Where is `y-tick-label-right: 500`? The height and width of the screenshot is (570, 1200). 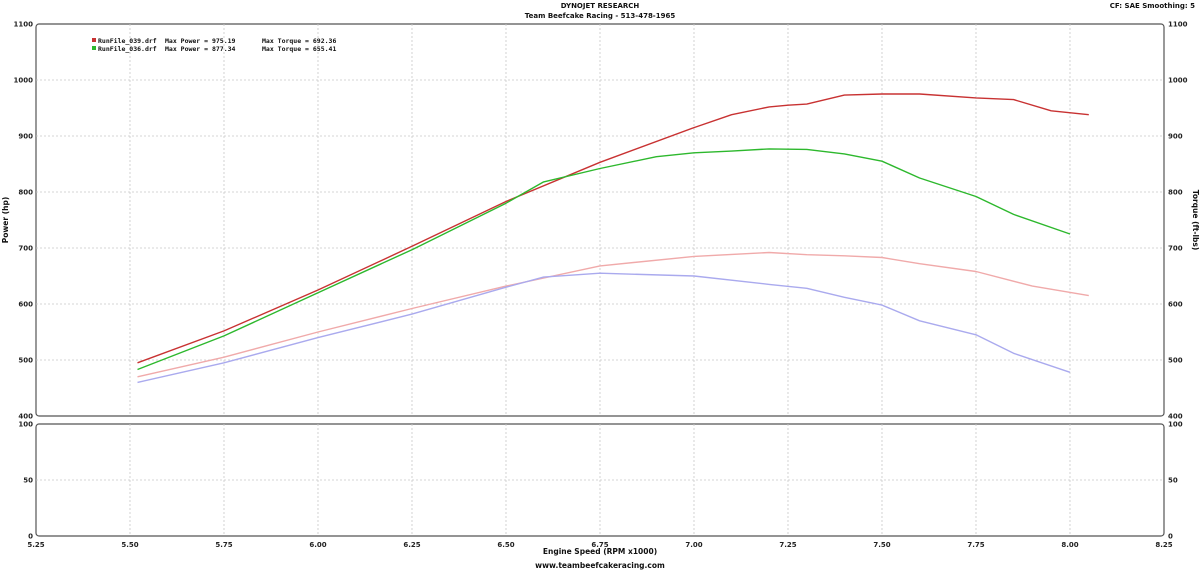 y-tick-label-right: 500 is located at coordinates (1175, 361).